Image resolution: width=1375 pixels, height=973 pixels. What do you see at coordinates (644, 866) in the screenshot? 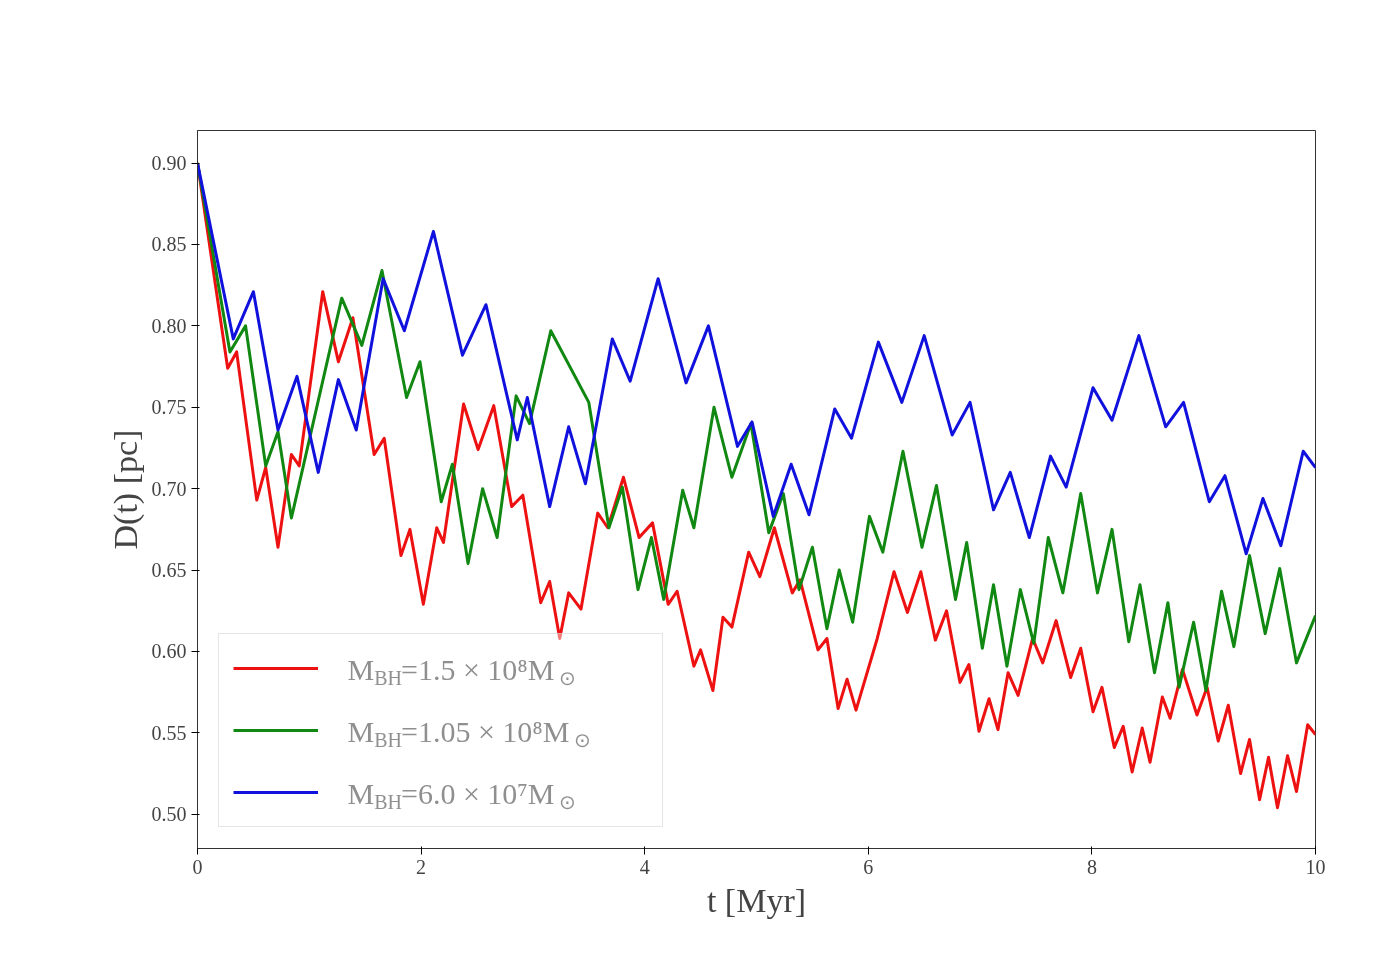
I see `x-tick-label: 4` at bounding box center [644, 866].